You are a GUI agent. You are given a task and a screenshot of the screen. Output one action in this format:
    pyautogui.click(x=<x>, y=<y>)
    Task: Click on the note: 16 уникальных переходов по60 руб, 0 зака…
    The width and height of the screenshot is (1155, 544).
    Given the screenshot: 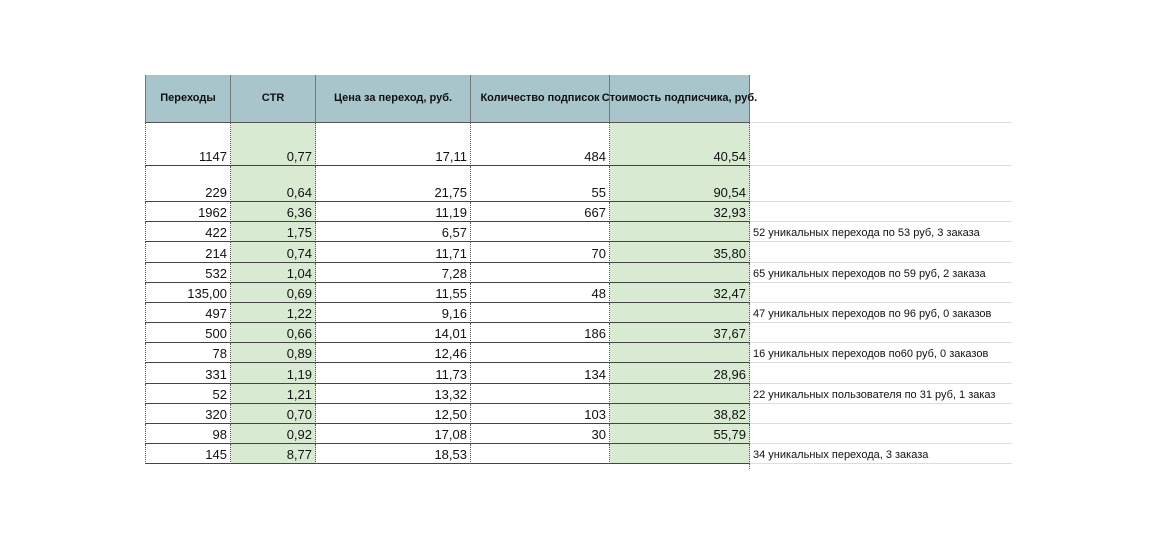 What is the action you would take?
    pyautogui.click(x=881, y=353)
    